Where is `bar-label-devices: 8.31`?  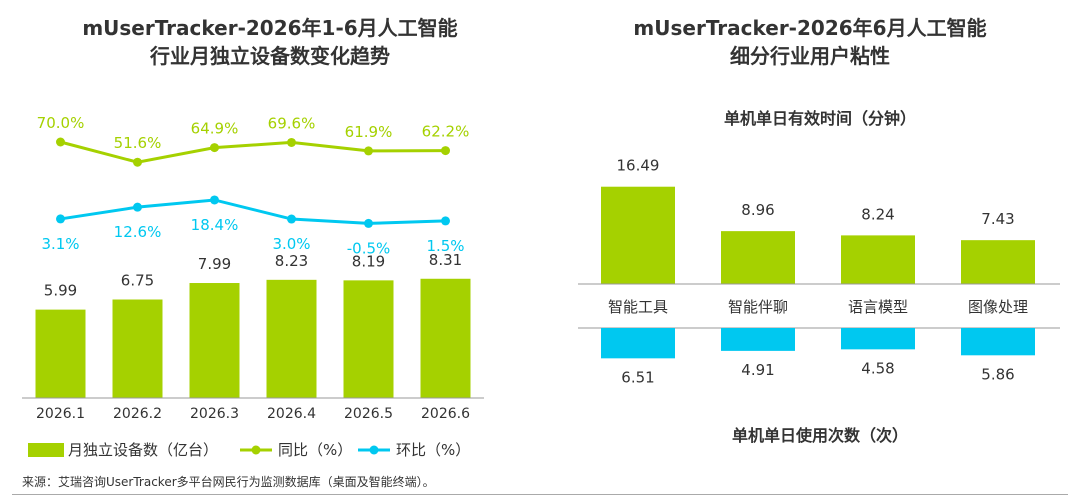
bar-label-devices: 8.31 is located at coordinates (445, 260).